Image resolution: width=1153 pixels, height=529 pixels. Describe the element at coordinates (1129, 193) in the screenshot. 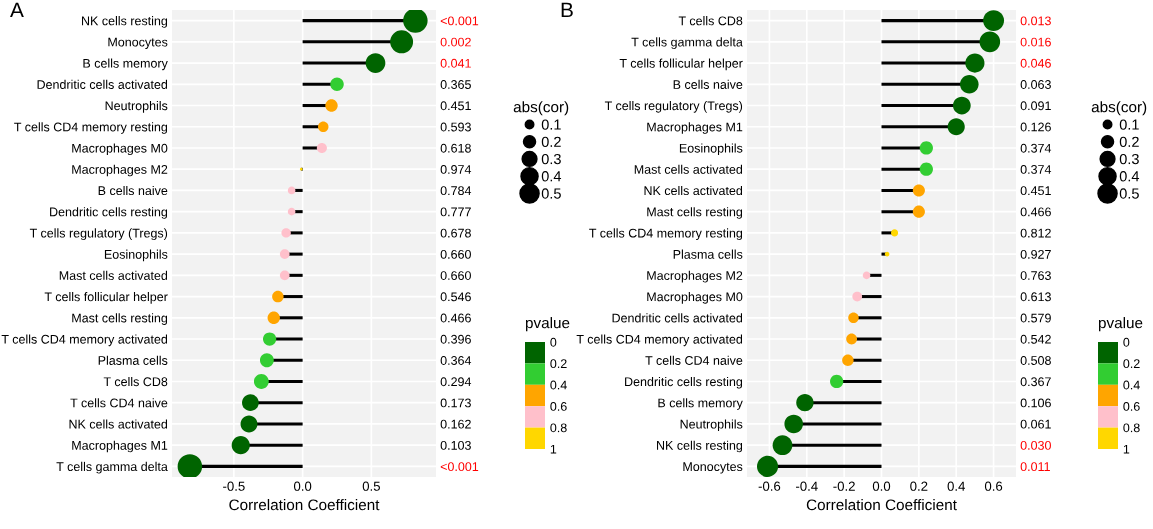

I see `legend-label: 0.5` at that location.